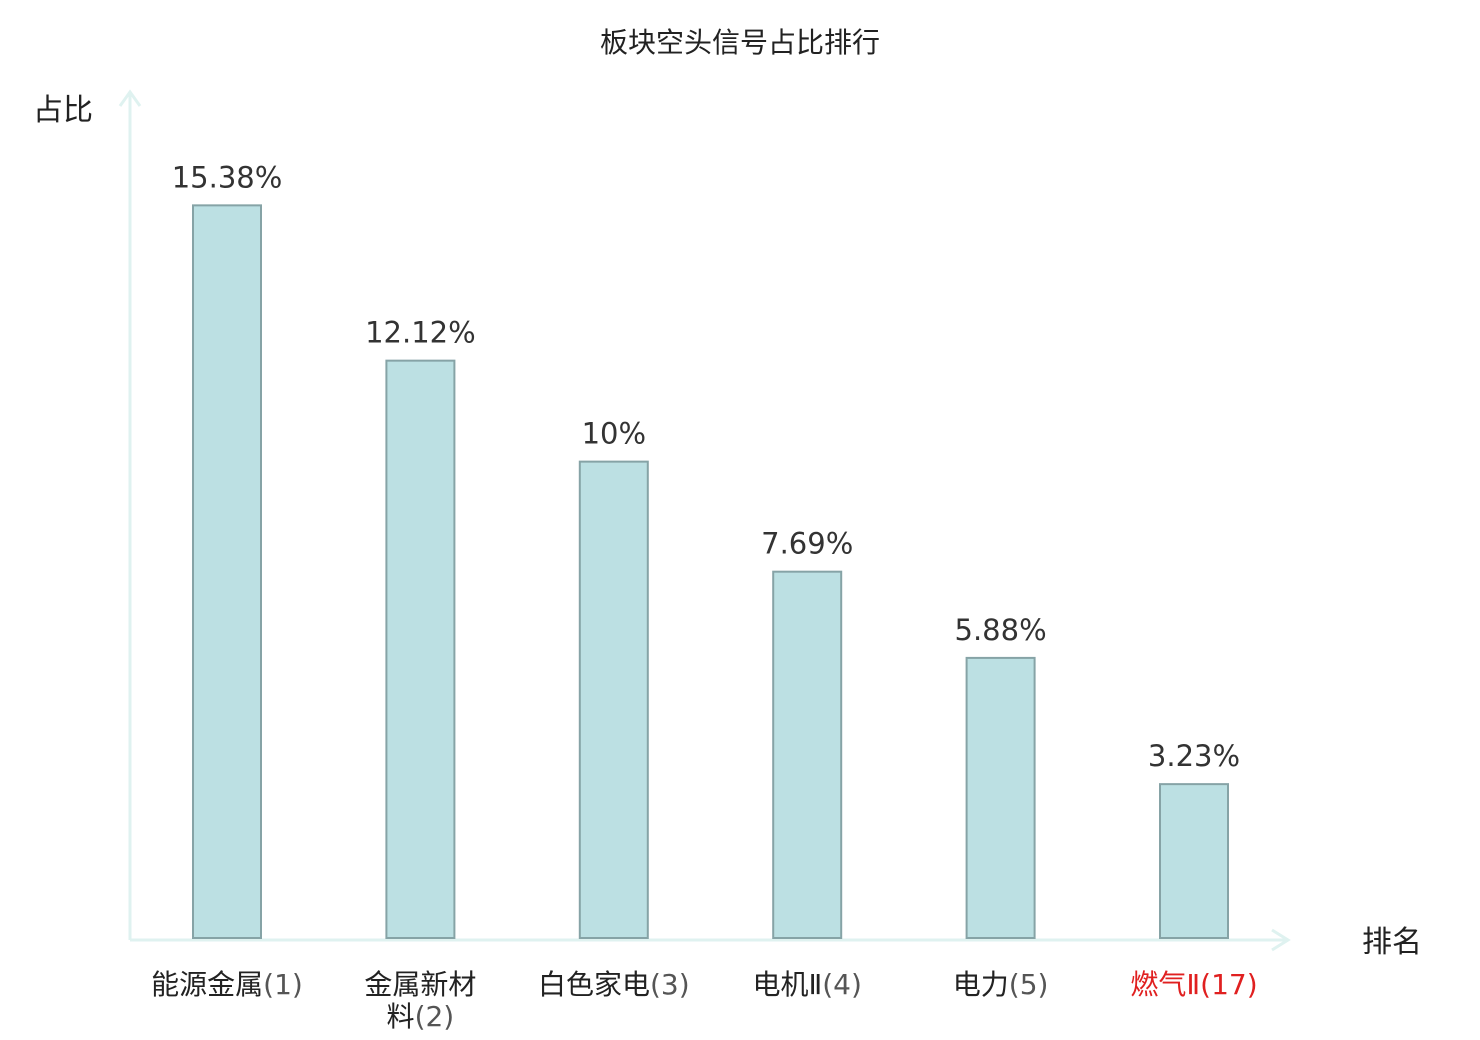 The image size is (1480, 1040). What do you see at coordinates (420, 1000) in the screenshot?
I see `category-label: 金属新材料(2)` at bounding box center [420, 1000].